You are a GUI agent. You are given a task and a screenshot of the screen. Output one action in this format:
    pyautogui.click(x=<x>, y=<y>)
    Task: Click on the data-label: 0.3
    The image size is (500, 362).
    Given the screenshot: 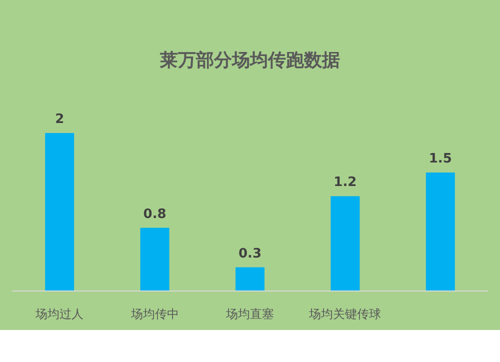 What is the action you would take?
    pyautogui.click(x=250, y=254)
    